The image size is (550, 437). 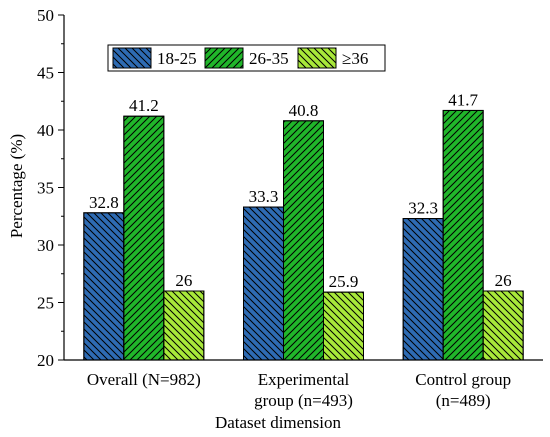 What do you see at coordinates (304, 110) in the screenshot?
I see `value-label: 40.8` at bounding box center [304, 110].